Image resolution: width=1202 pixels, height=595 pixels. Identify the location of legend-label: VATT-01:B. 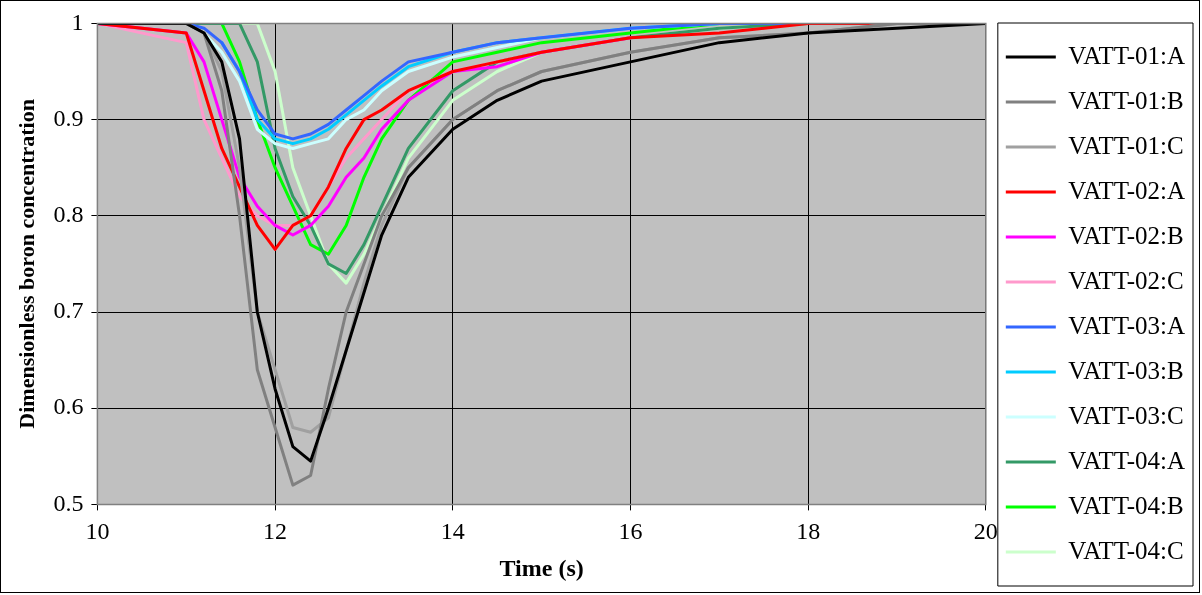
(1126, 100).